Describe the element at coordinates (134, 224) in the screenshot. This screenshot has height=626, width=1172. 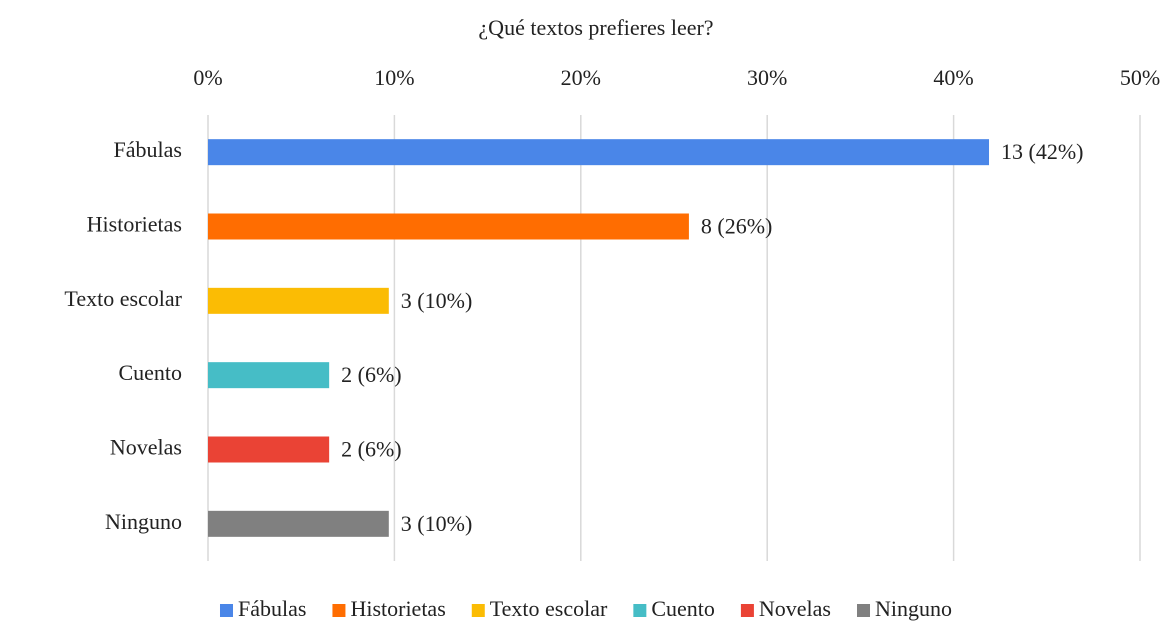
I see `y-tick-label: Historietas` at that location.